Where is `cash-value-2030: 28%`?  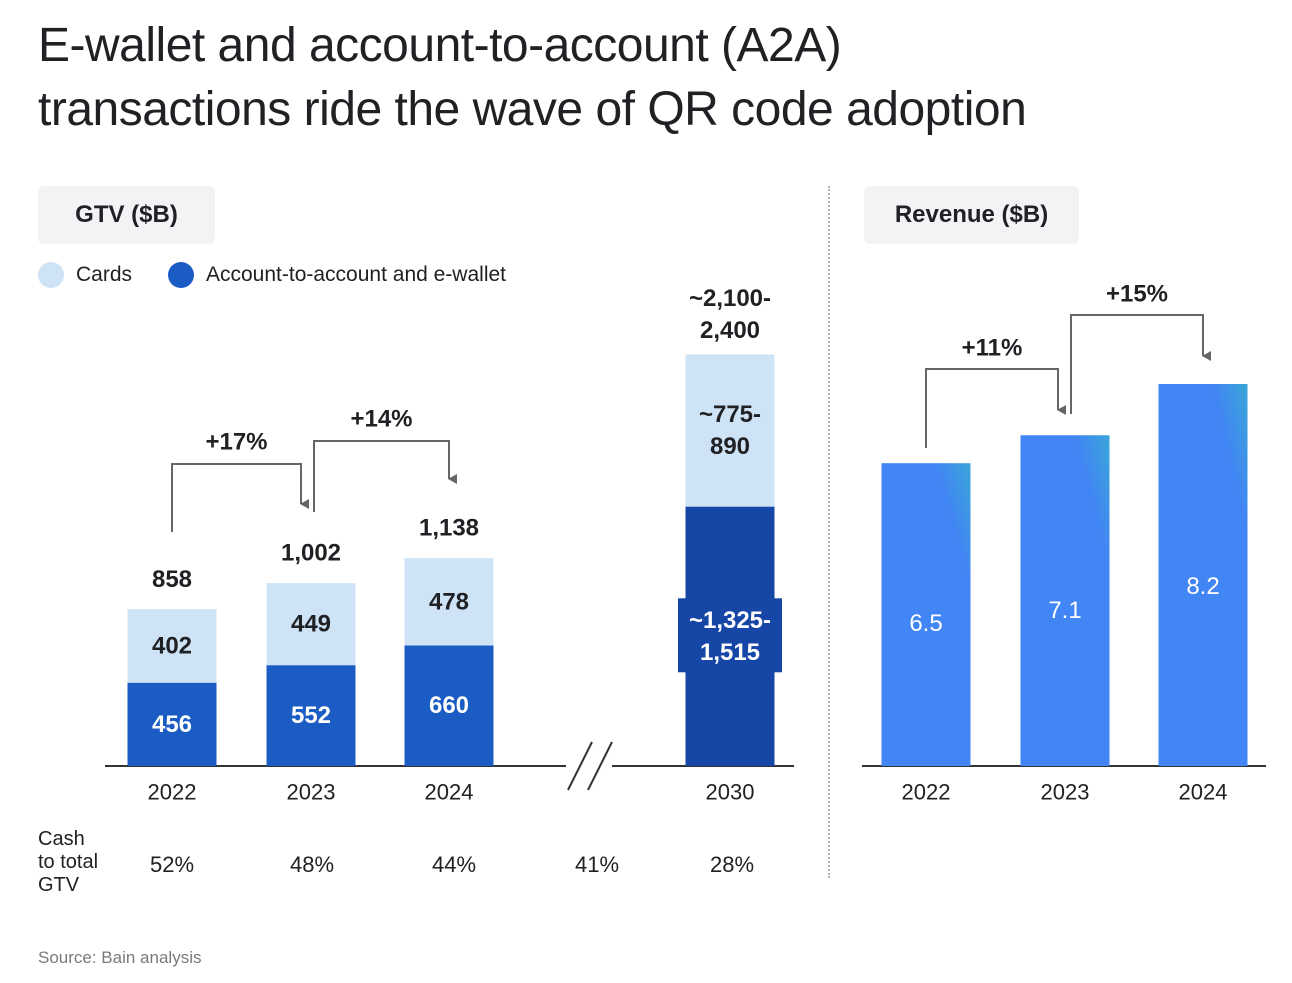 cash-value-2030: 28% is located at coordinates (732, 864).